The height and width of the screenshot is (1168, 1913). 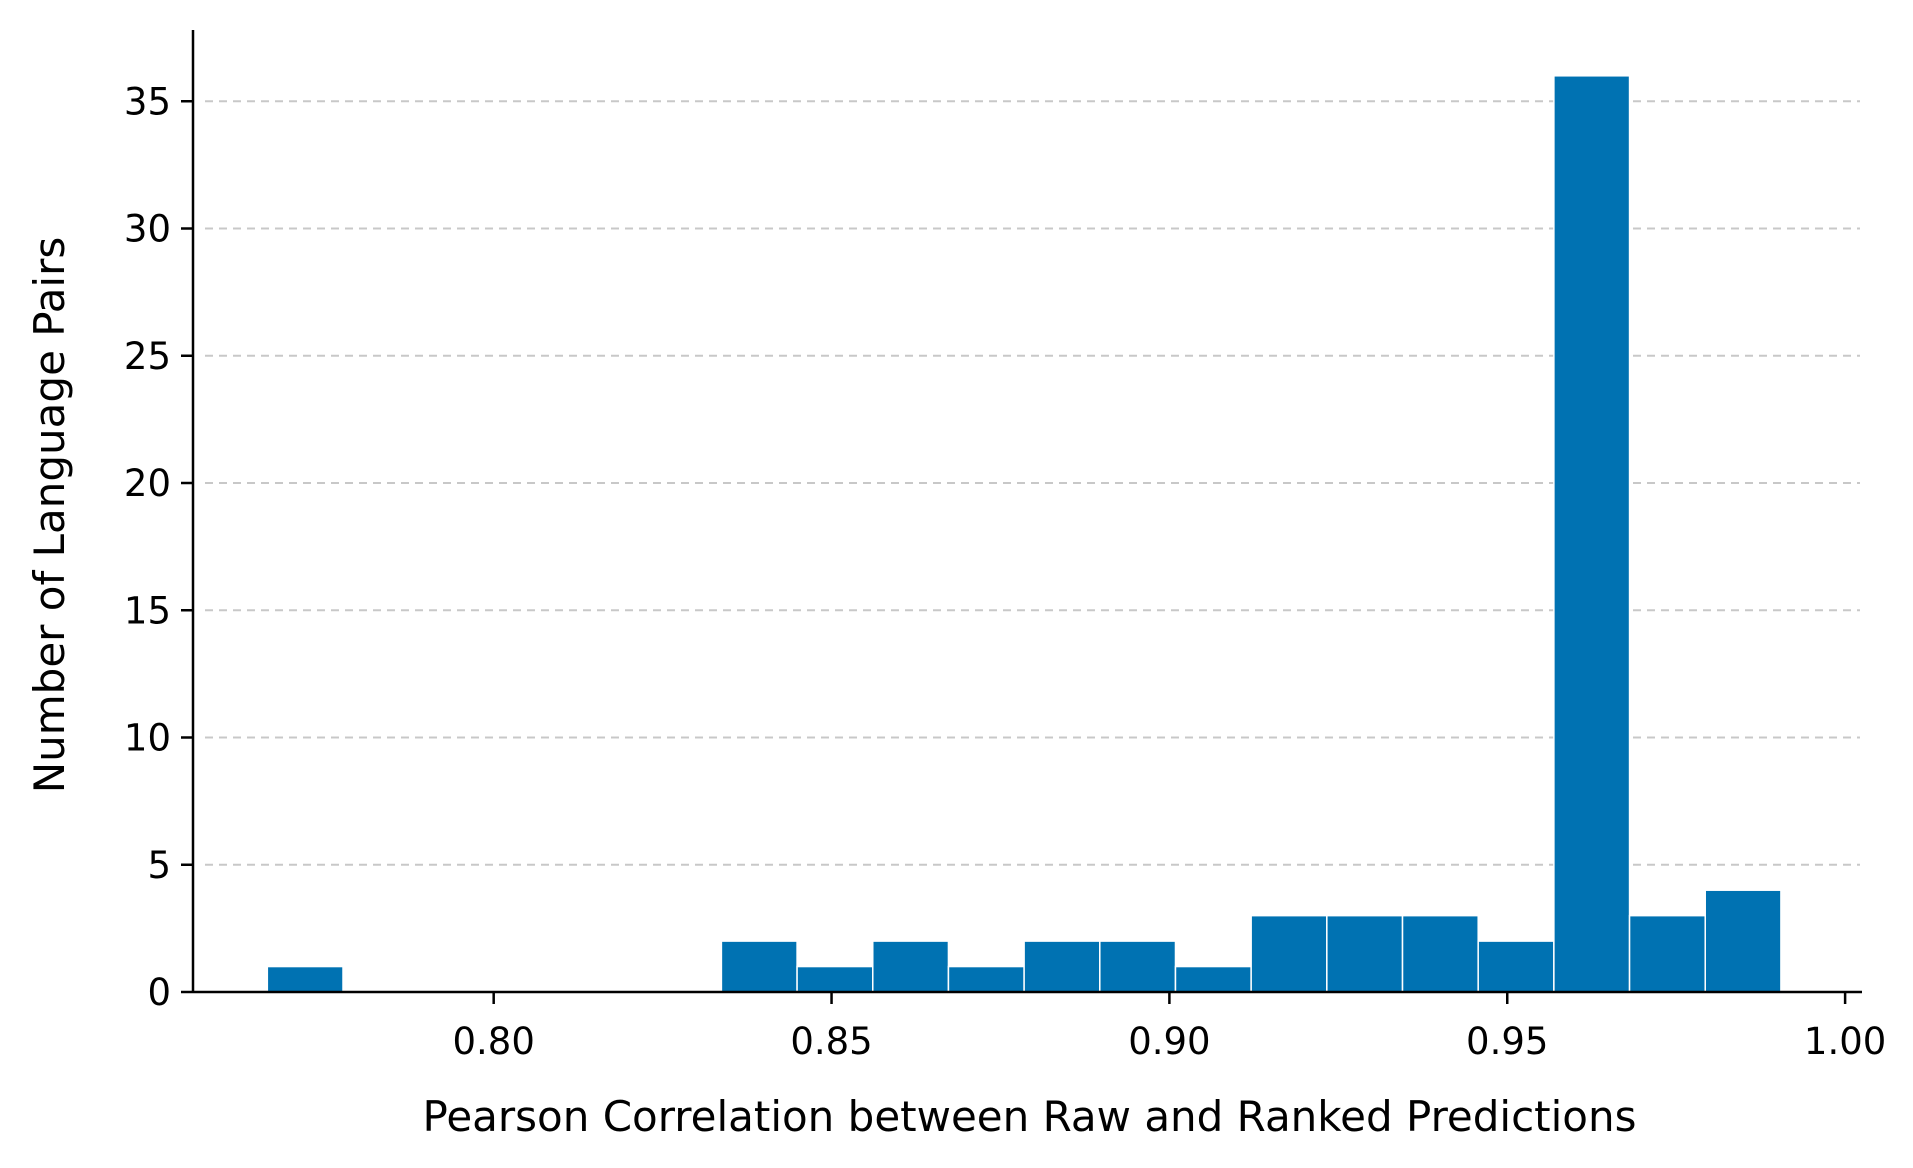 What do you see at coordinates (147, 738) in the screenshot?
I see `y-tick-label-2: 10` at bounding box center [147, 738].